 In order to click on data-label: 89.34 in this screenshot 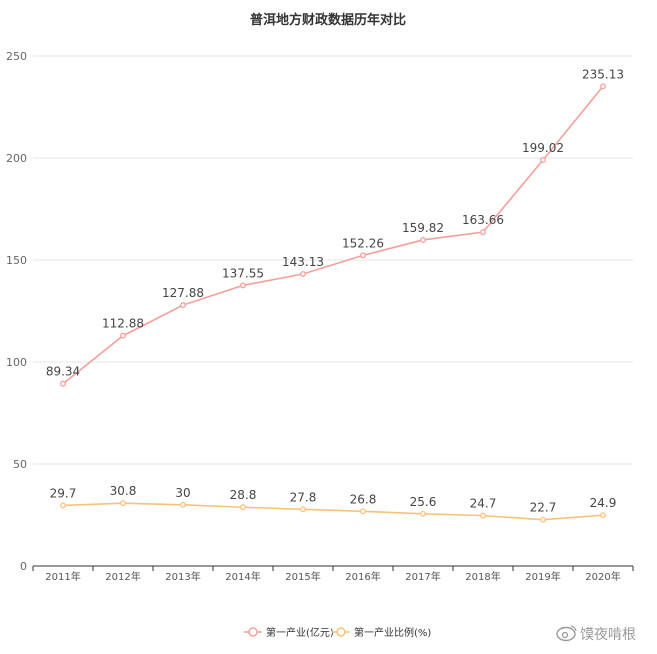, I will do `click(63, 372)`.